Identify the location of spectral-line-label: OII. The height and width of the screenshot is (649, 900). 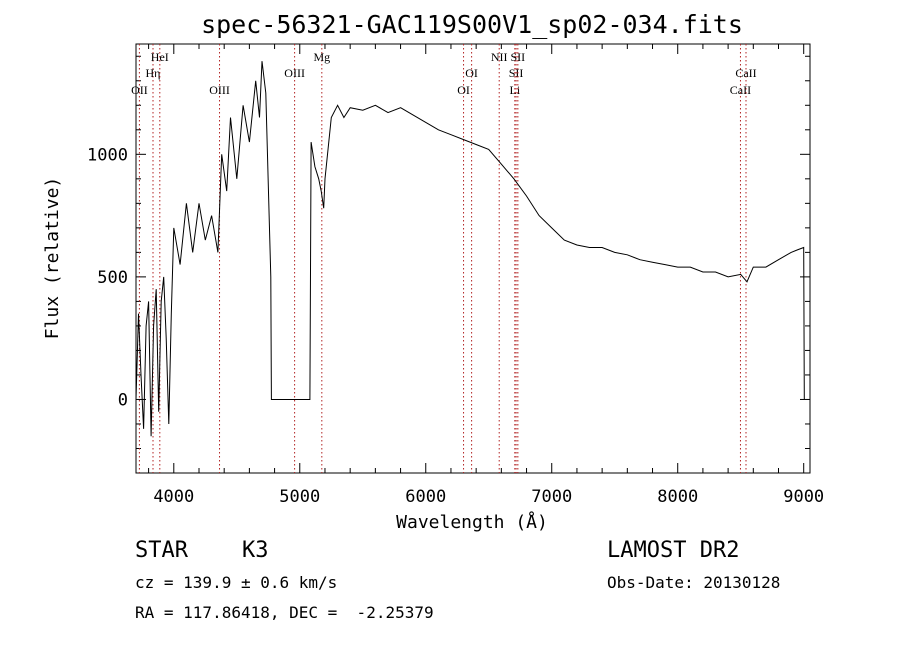
(139, 90).